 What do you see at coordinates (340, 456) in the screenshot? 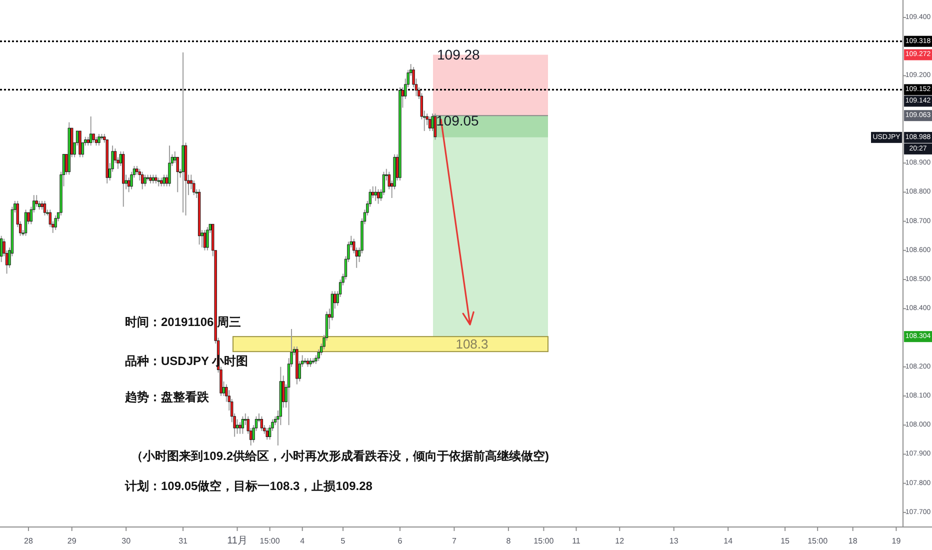
I see `annotation: （小时图来到109.2供给区，小时再次形成看跌吞没，倾向于依据前高继续做空)` at bounding box center [340, 456].